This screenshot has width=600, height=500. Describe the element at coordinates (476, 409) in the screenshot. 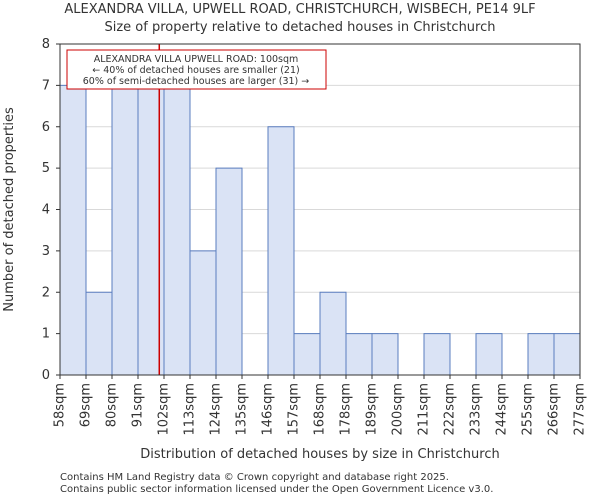

I see `x-tick-label: 233sqm` at that location.